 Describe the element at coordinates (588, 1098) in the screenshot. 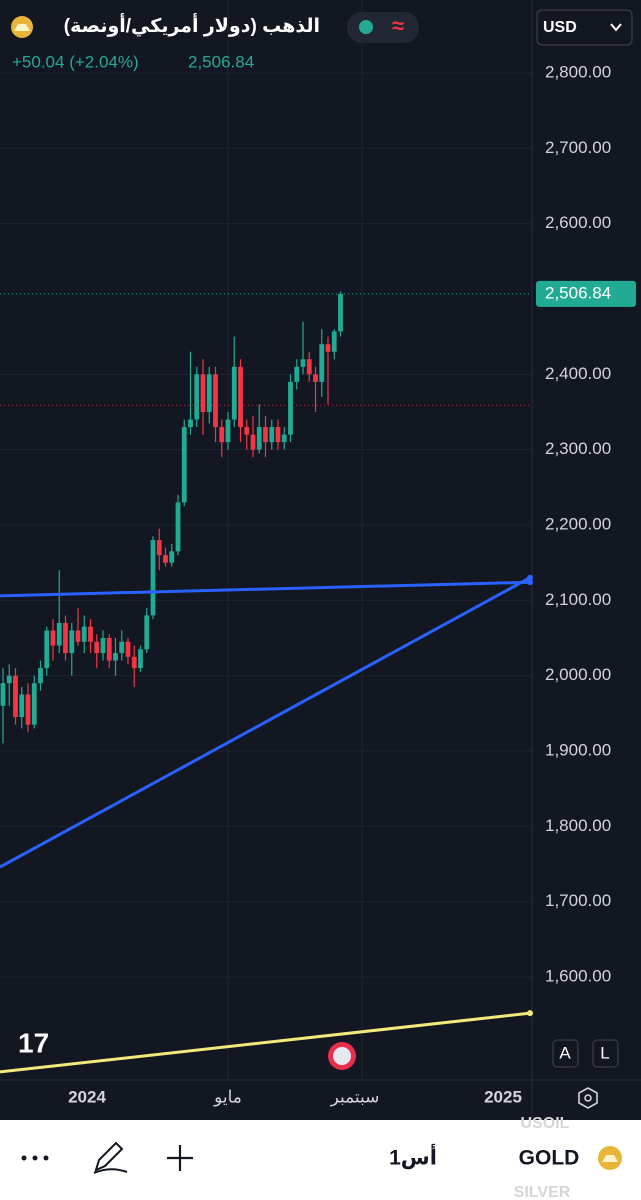

I see `settings-icon` at that location.